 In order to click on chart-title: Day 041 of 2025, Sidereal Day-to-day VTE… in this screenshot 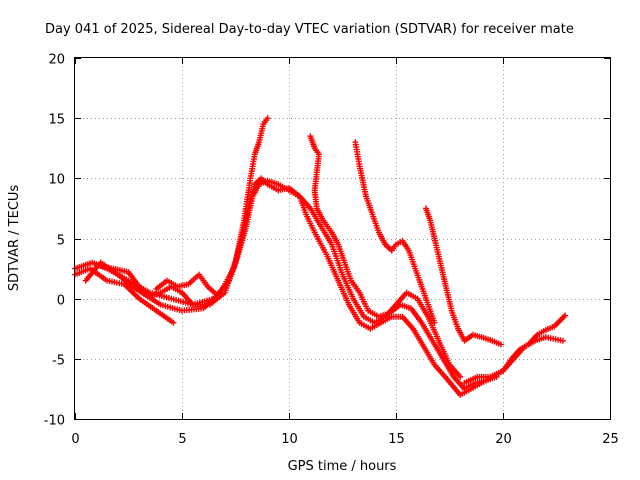, I will do `click(309, 29)`.